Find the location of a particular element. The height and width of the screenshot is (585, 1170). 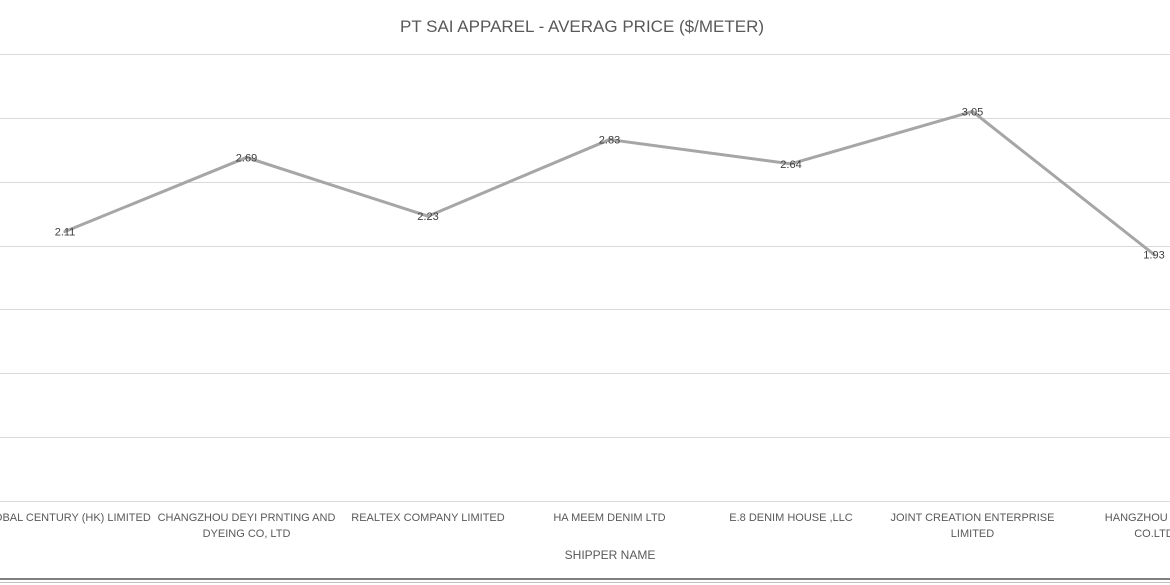

data-label: 2.64 is located at coordinates (790, 165).